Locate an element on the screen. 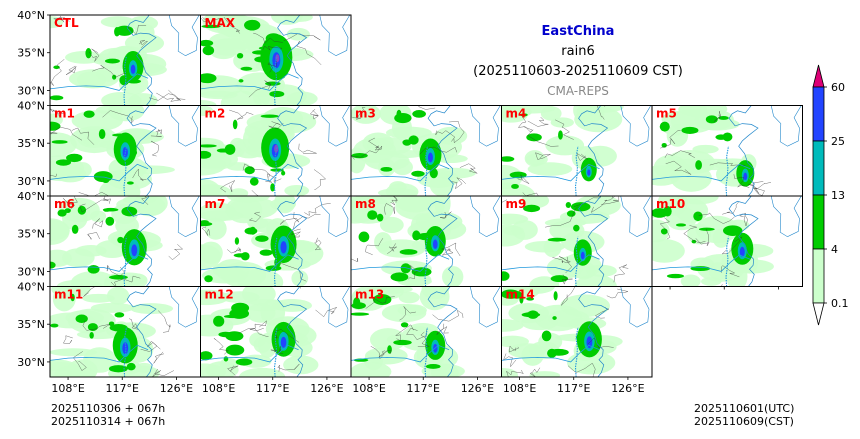  panel-frame is located at coordinates (577, 332).